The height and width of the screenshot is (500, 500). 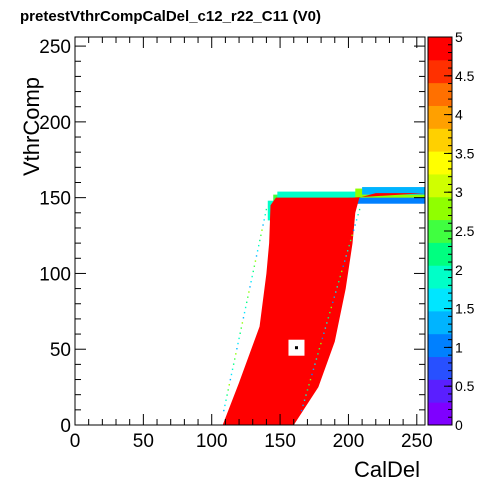 I want to click on color-palette: 0 0.5 1 1.5 2 2.5 3 3.5 4 4.5 5, so click(x=451, y=231).